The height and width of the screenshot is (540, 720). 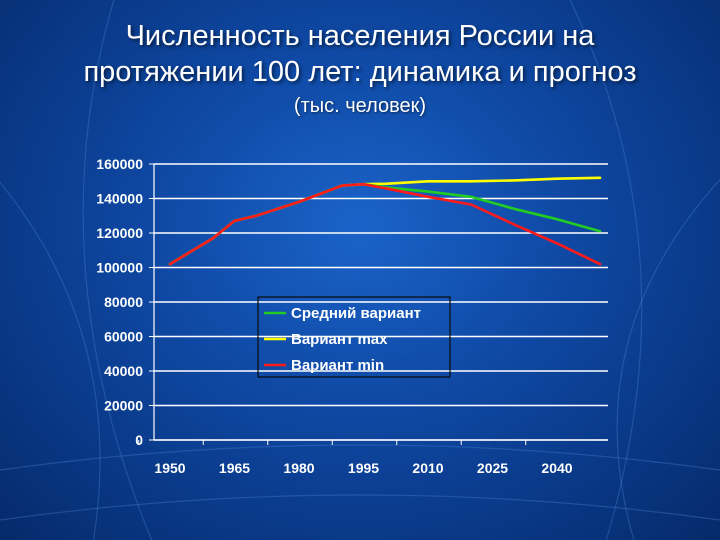 I want to click on y-tick-label: 100000, so click(x=119, y=268).